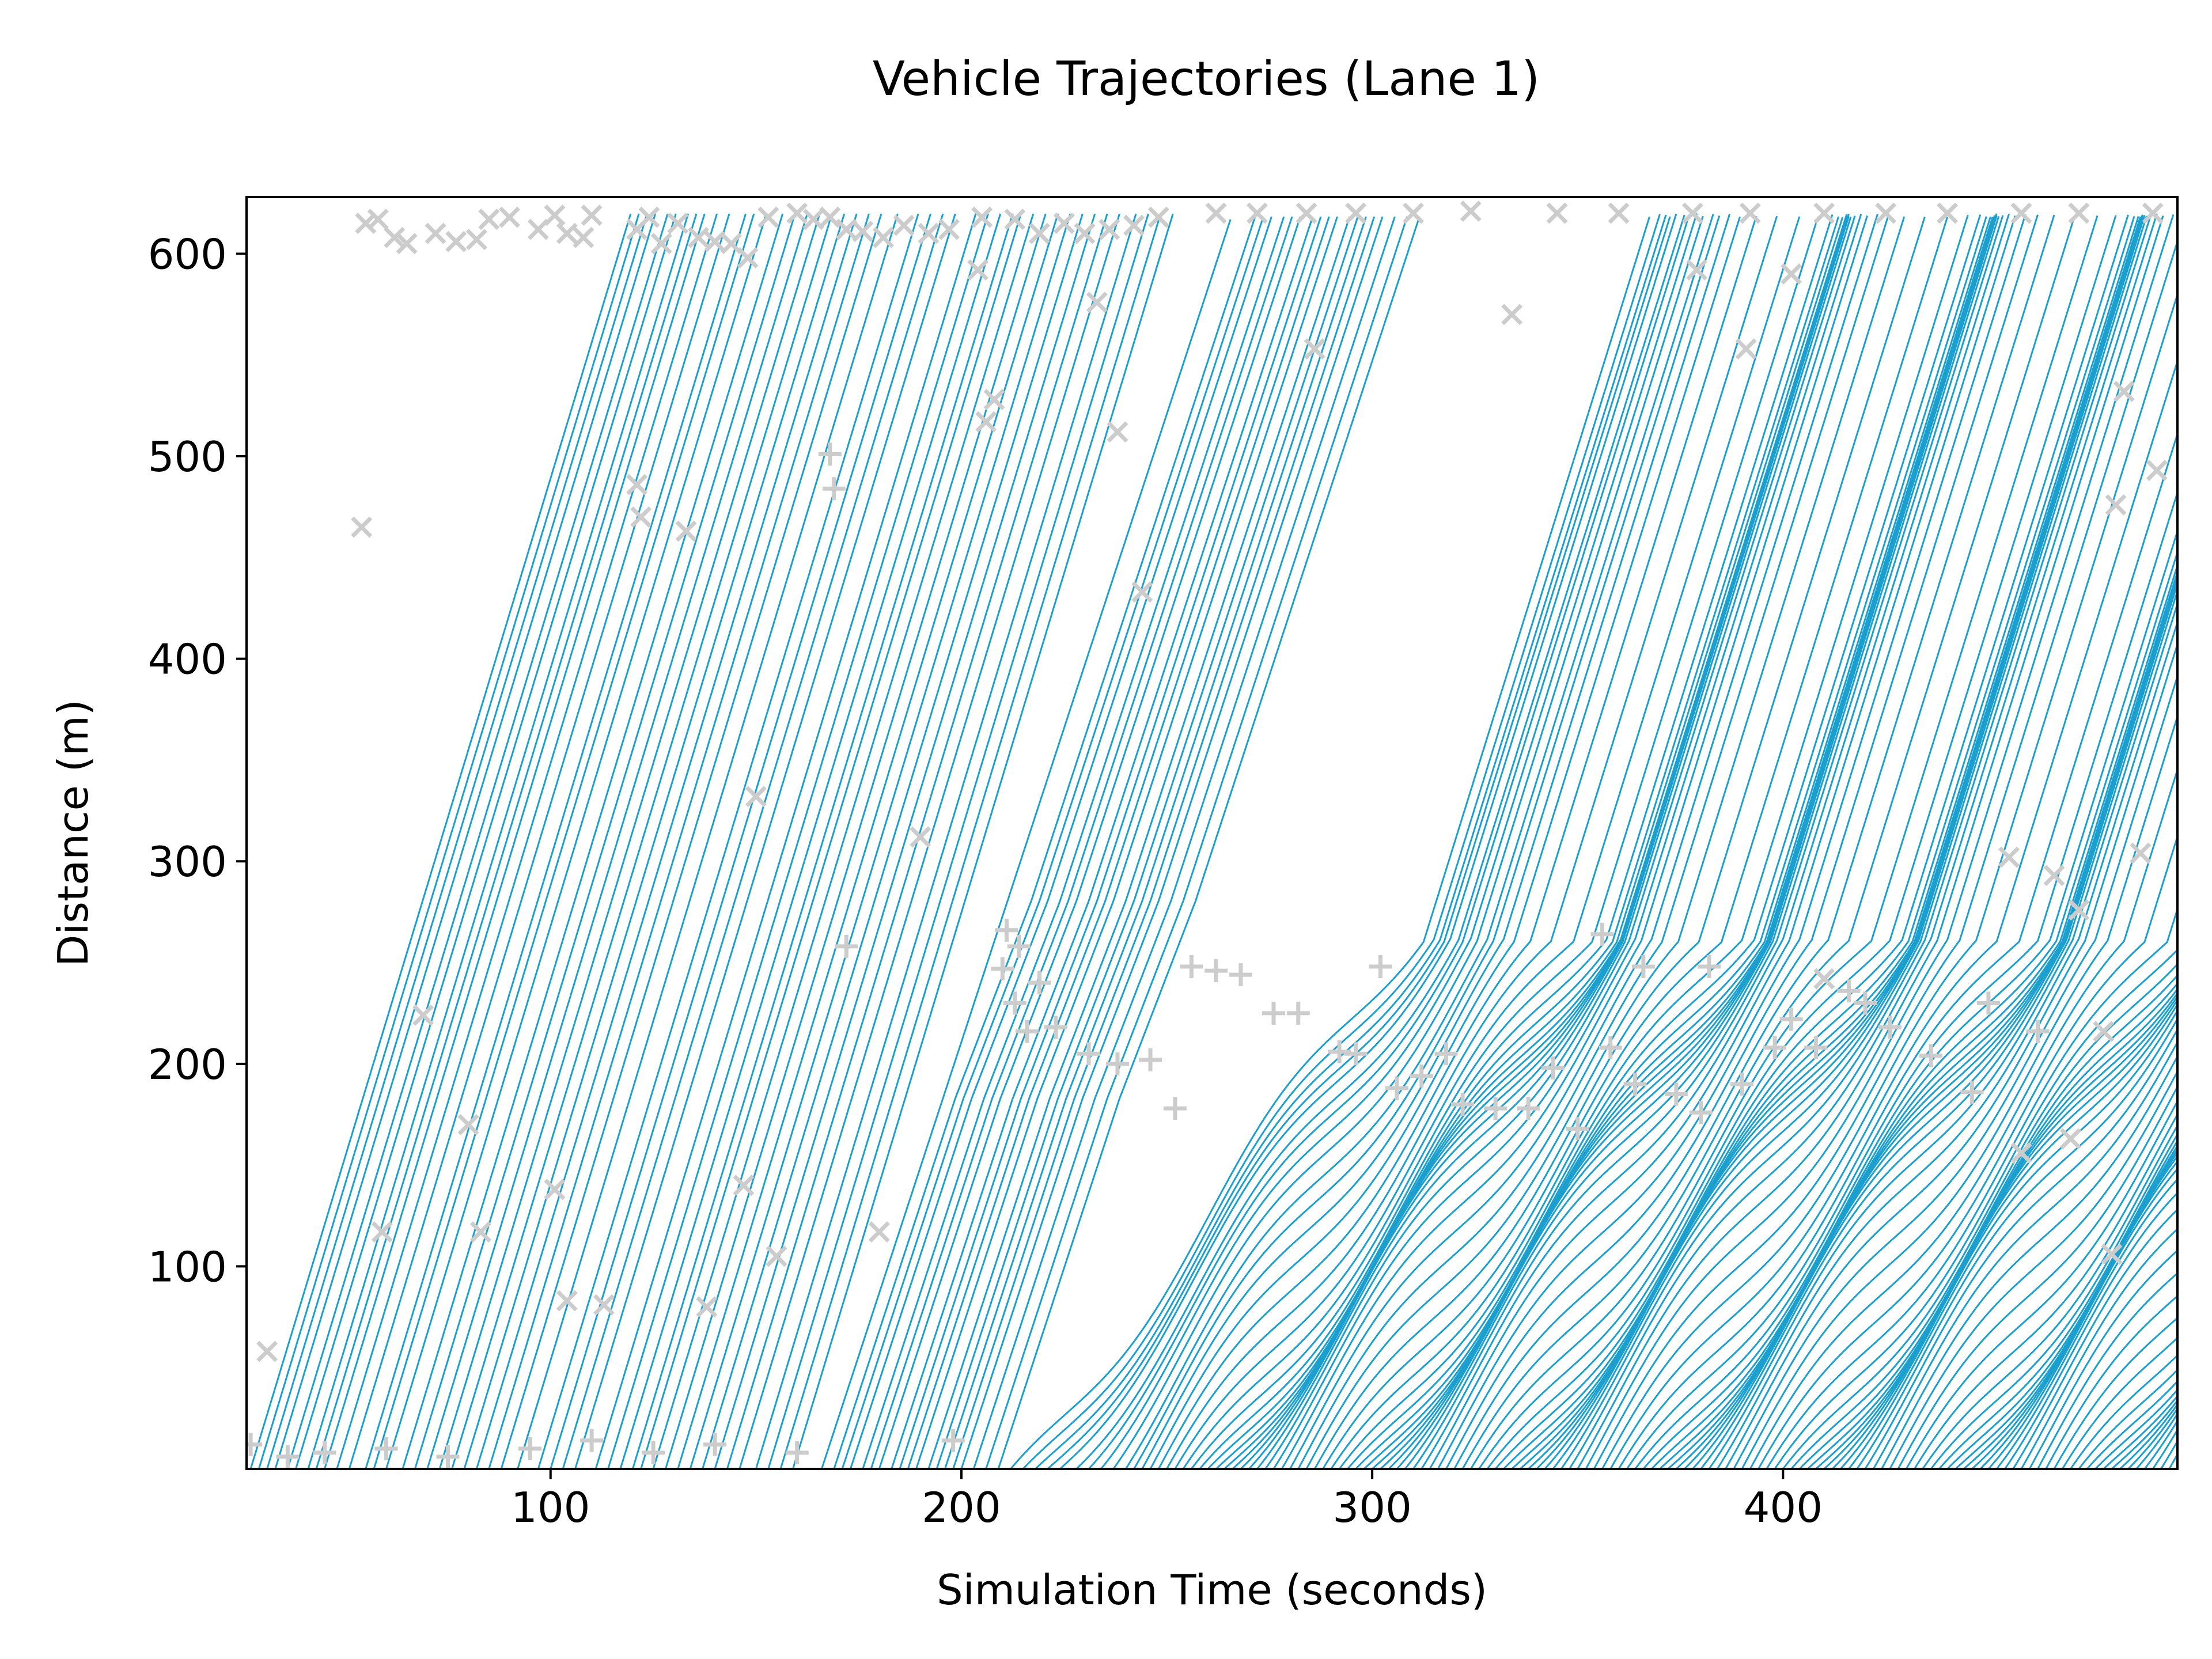 This screenshot has width=2212, height=1659. Describe the element at coordinates (187, 254) in the screenshot. I see `y-tick-label: 600` at that location.